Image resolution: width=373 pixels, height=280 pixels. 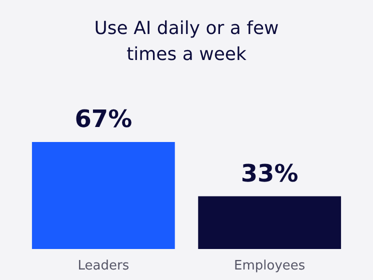 I want to click on x-tick-label: Employees, so click(x=270, y=266).